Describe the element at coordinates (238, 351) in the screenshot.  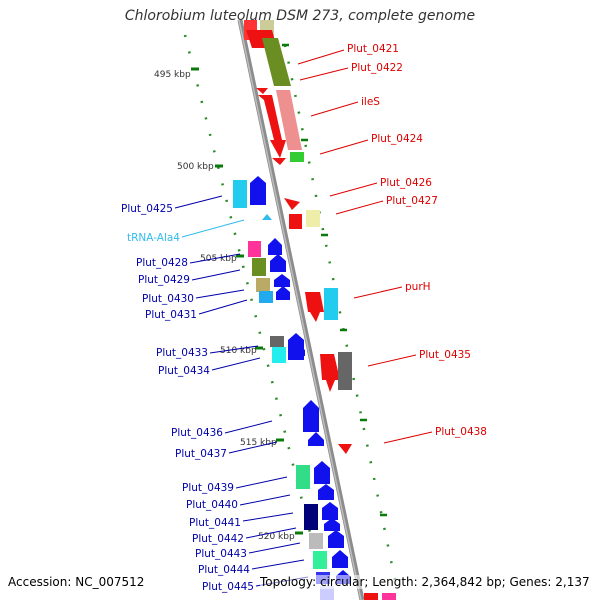
I see `kbp-label: 510 kbp` at that location.